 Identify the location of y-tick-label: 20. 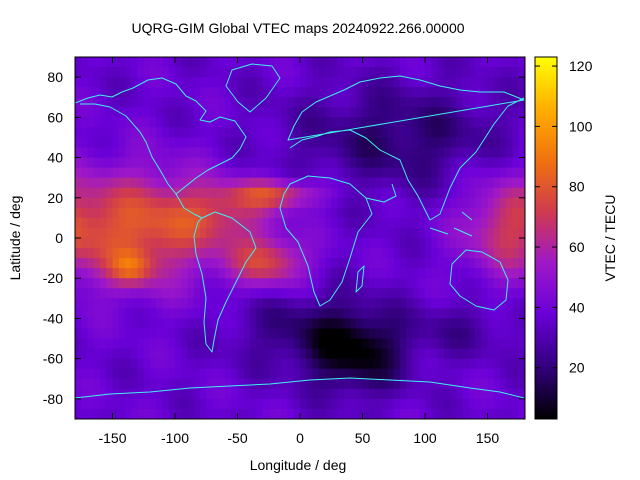
(55, 198).